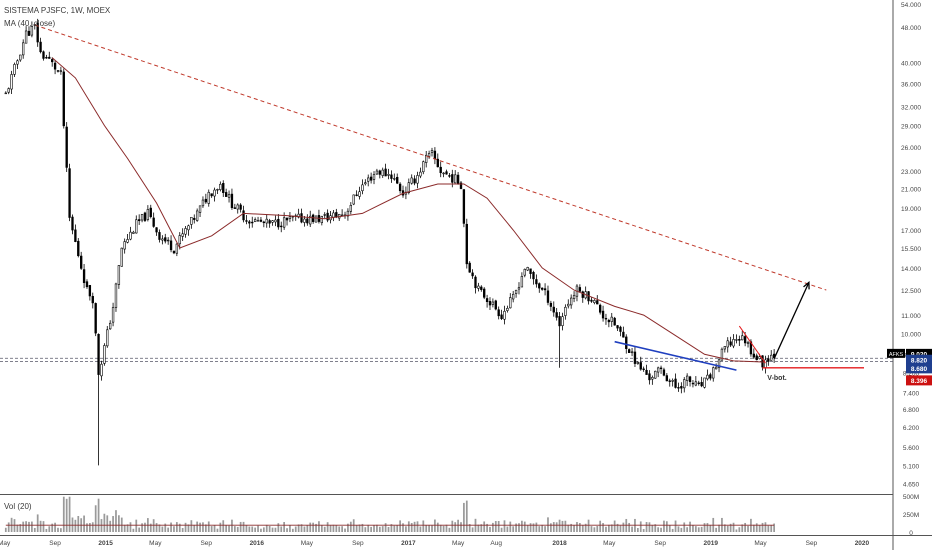 This screenshot has height=554, width=932. I want to click on price-badge-text: 8.396, so click(919, 381).